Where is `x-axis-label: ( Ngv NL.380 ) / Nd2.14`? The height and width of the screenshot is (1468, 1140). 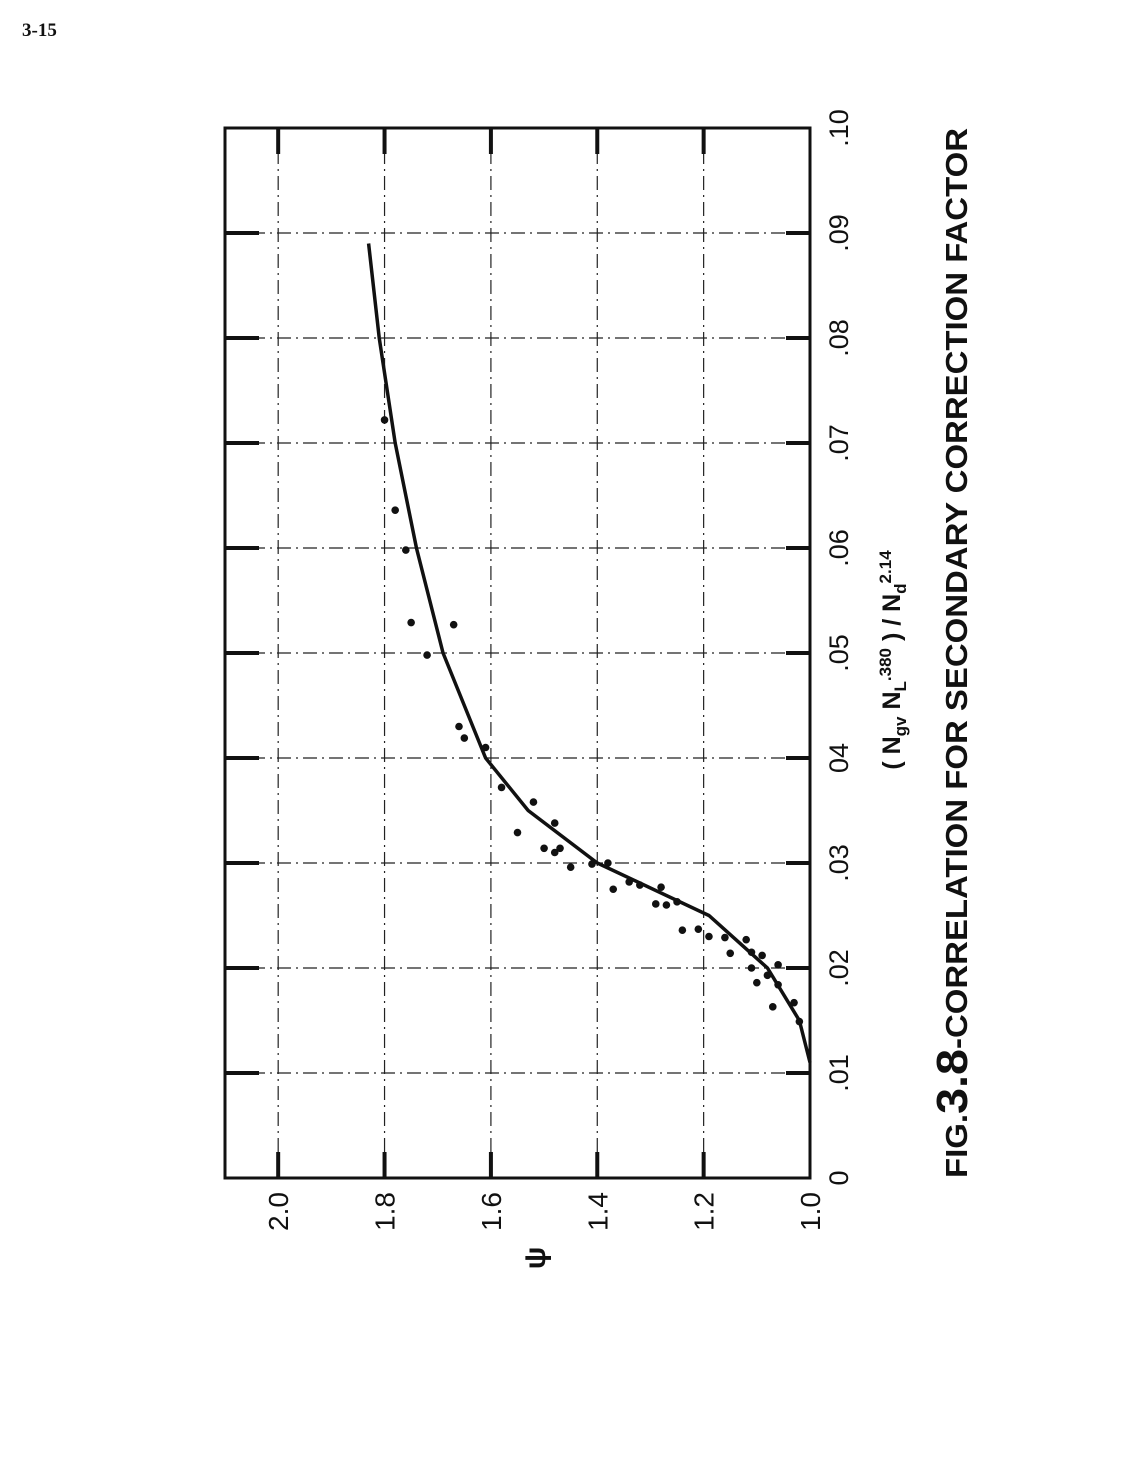
x-axis-label: ( Ngv NL.380 ) / Nd2.14 is located at coordinates (893, 660).